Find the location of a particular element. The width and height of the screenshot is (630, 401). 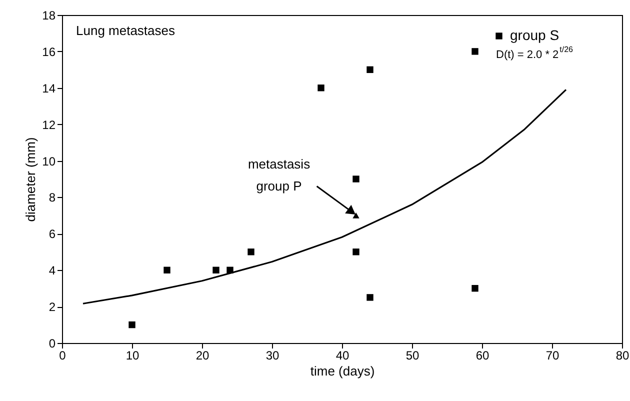

y-tick-label: 10 is located at coordinates (49, 161).